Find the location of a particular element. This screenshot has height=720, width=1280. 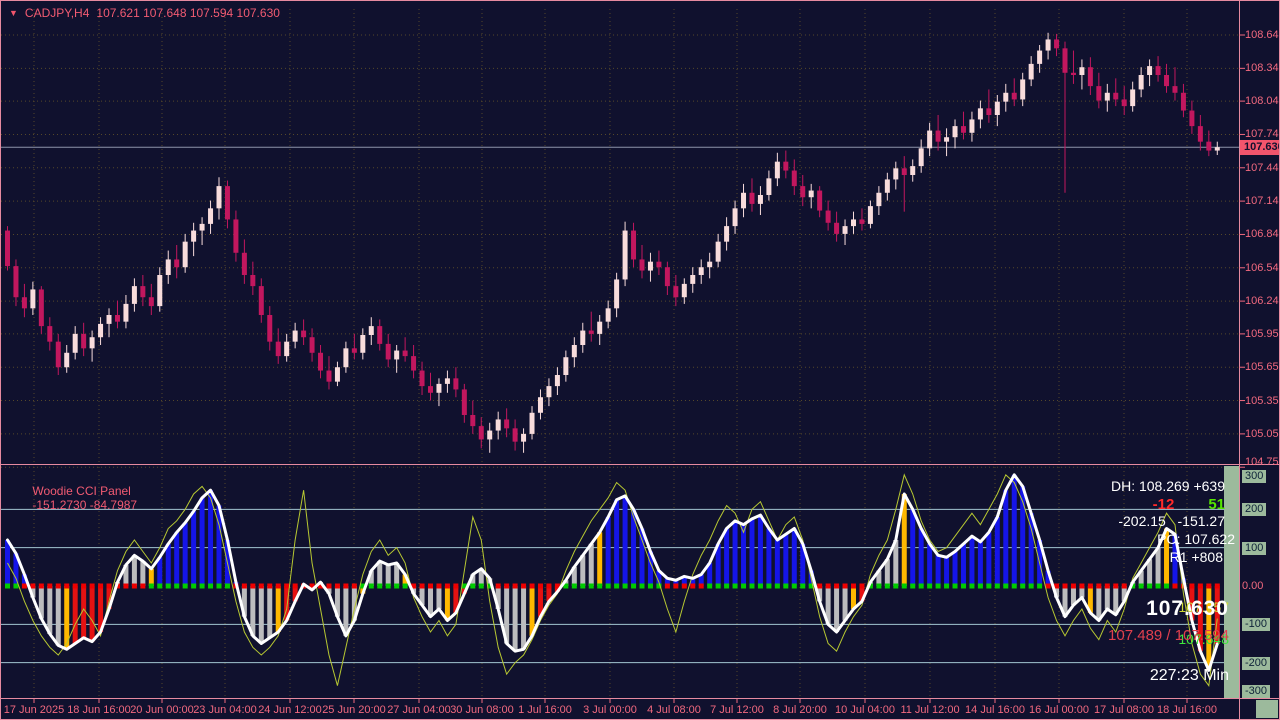

time-axis-label: 25 Jun 20:00 is located at coordinates (354, 710).